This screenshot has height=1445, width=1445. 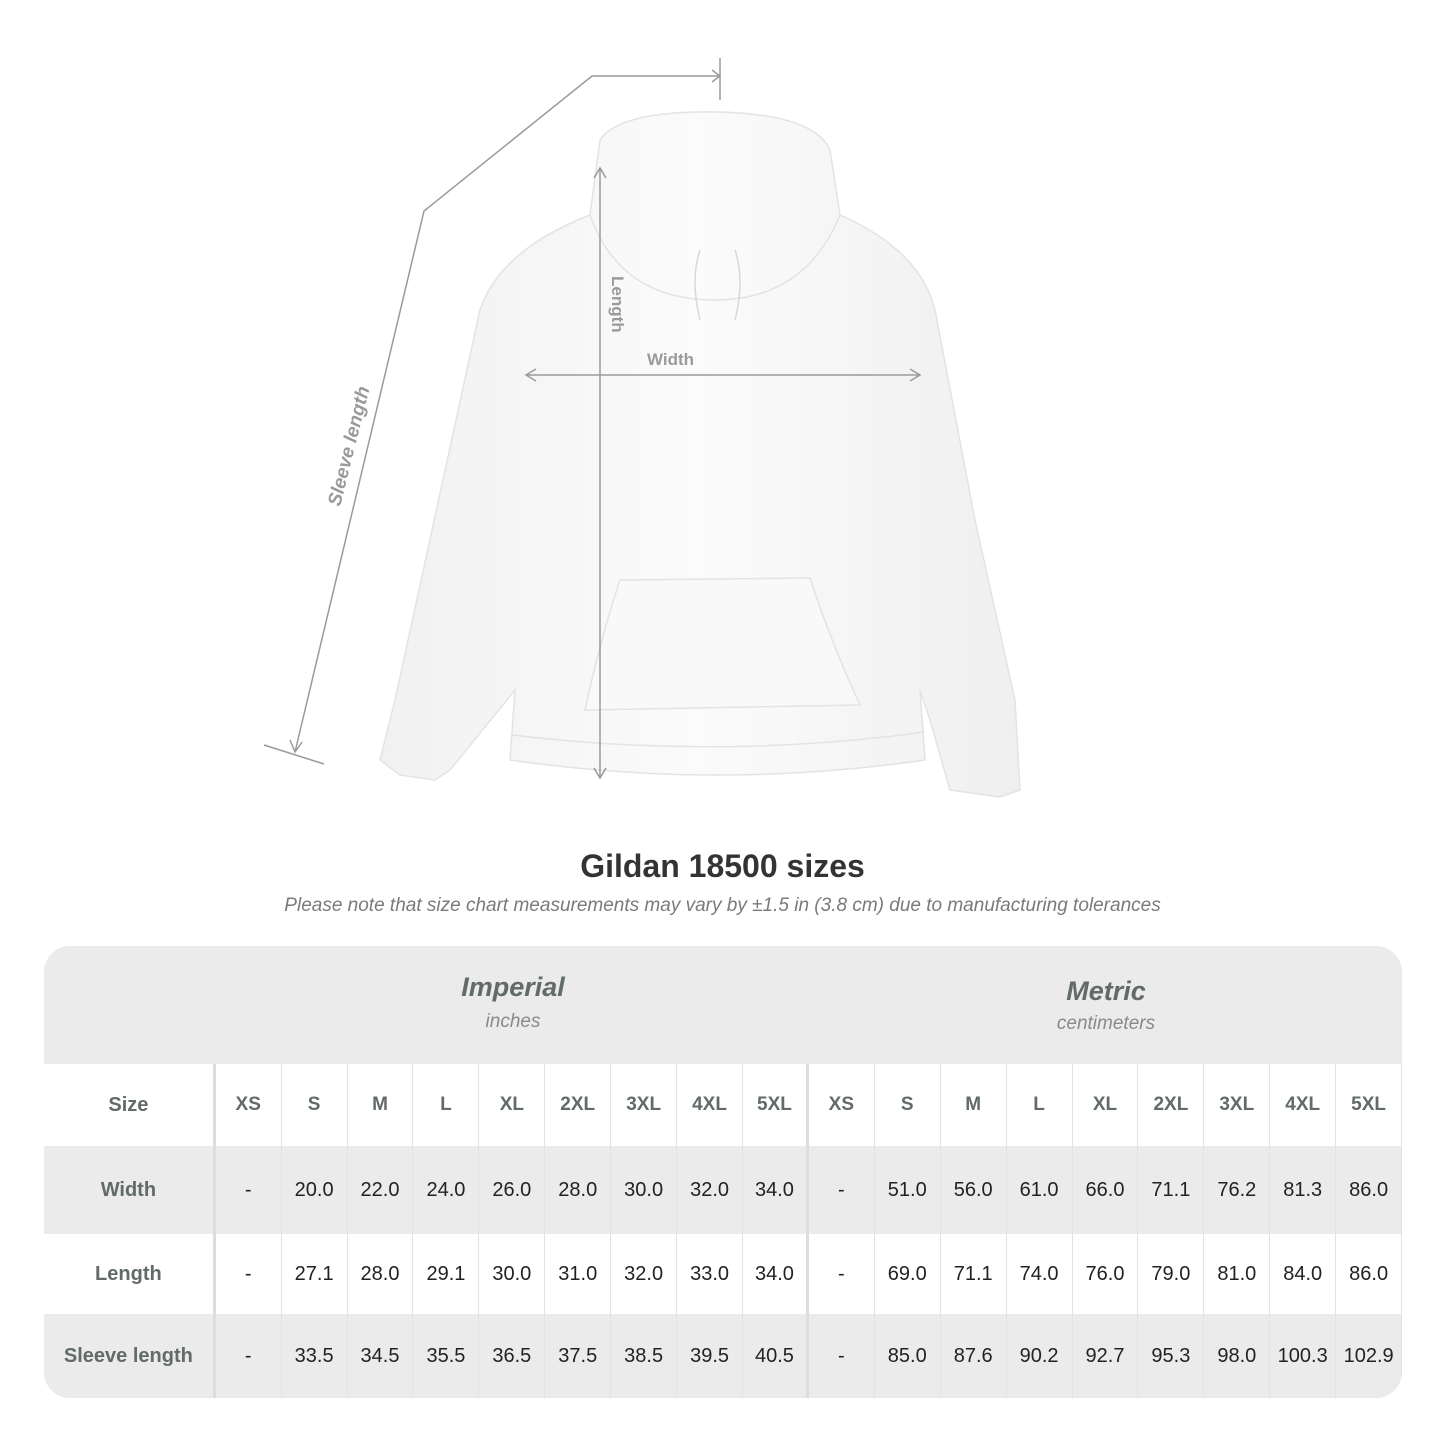 I want to click on imperial-value-cell: 26.0, so click(x=512, y=1190).